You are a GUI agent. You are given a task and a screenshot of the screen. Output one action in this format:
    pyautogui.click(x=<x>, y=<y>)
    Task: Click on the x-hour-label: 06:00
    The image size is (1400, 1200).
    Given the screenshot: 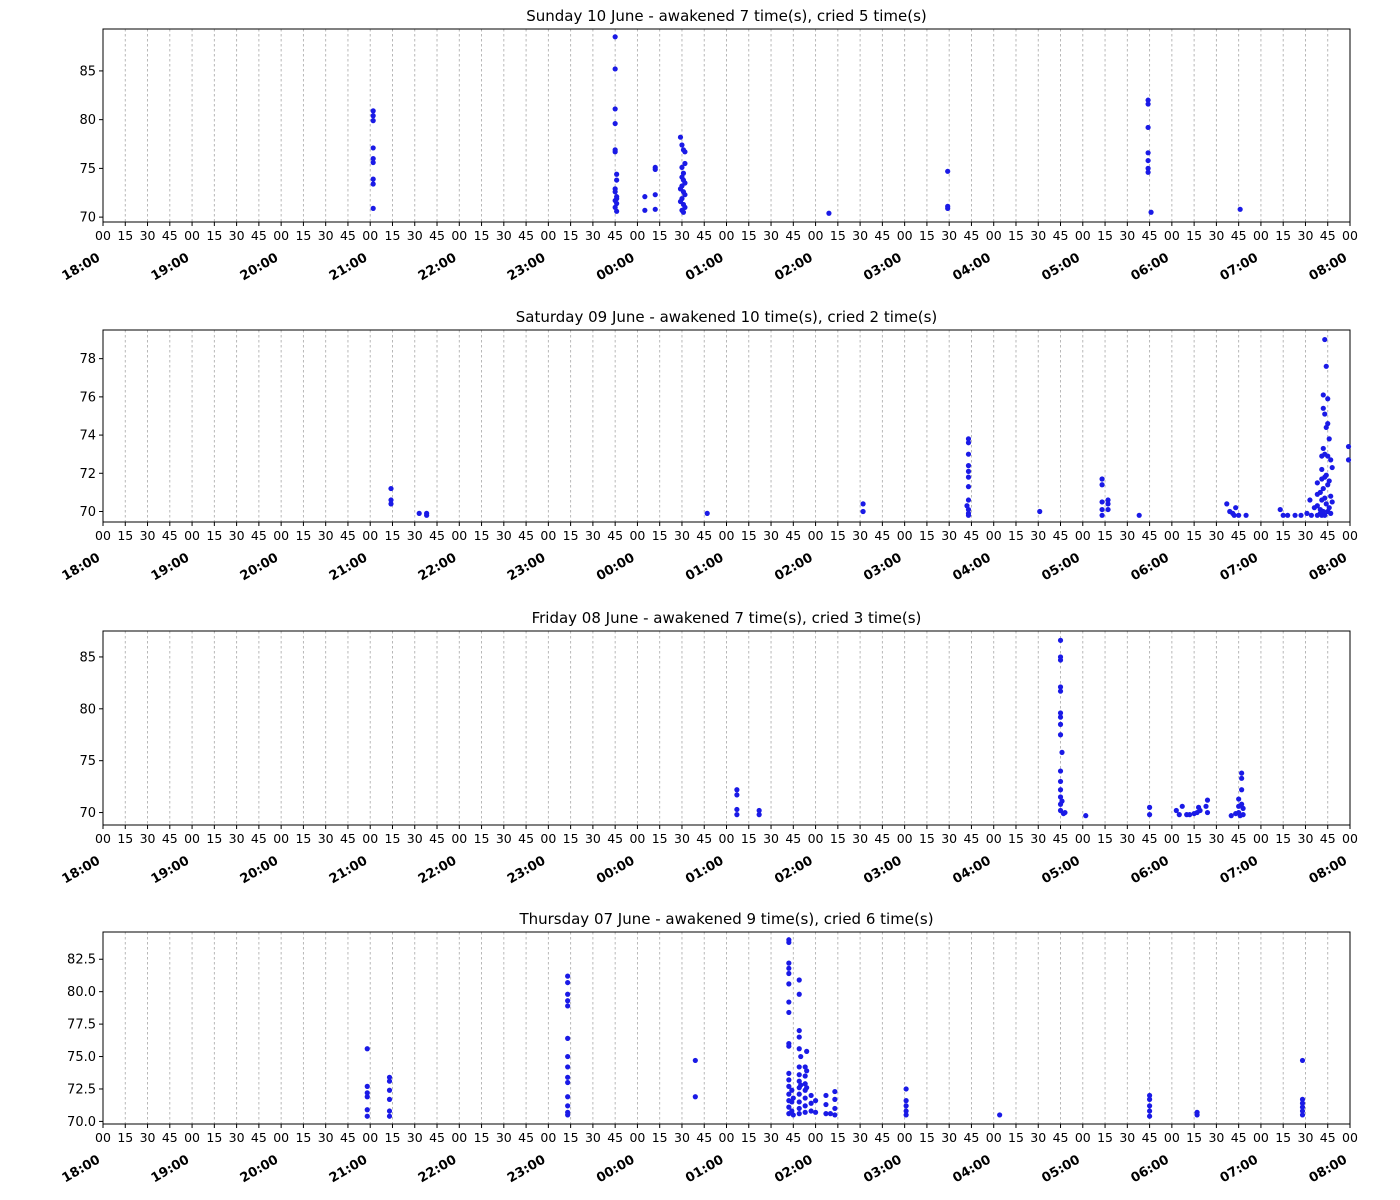 What is the action you would take?
    pyautogui.click(x=1150, y=267)
    